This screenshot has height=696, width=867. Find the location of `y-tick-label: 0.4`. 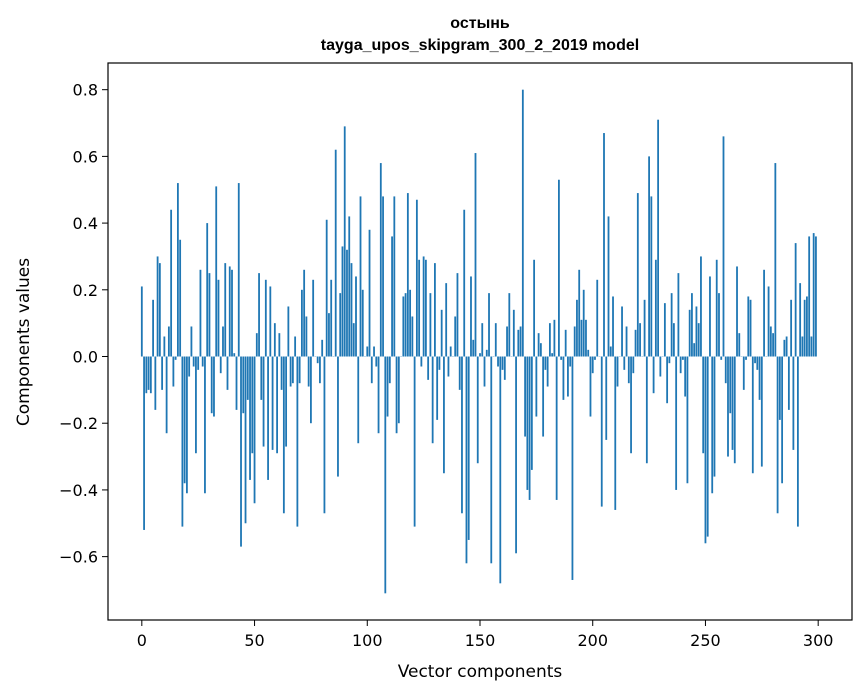

y-tick-label: 0.4 is located at coordinates (85, 223).